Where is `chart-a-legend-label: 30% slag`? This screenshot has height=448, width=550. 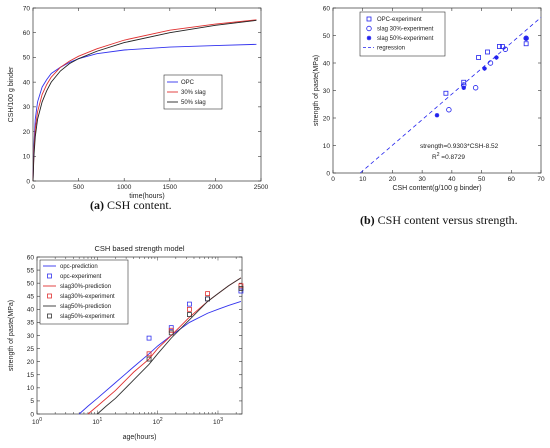 chart-a-legend-label: 30% slag is located at coordinates (193, 93).